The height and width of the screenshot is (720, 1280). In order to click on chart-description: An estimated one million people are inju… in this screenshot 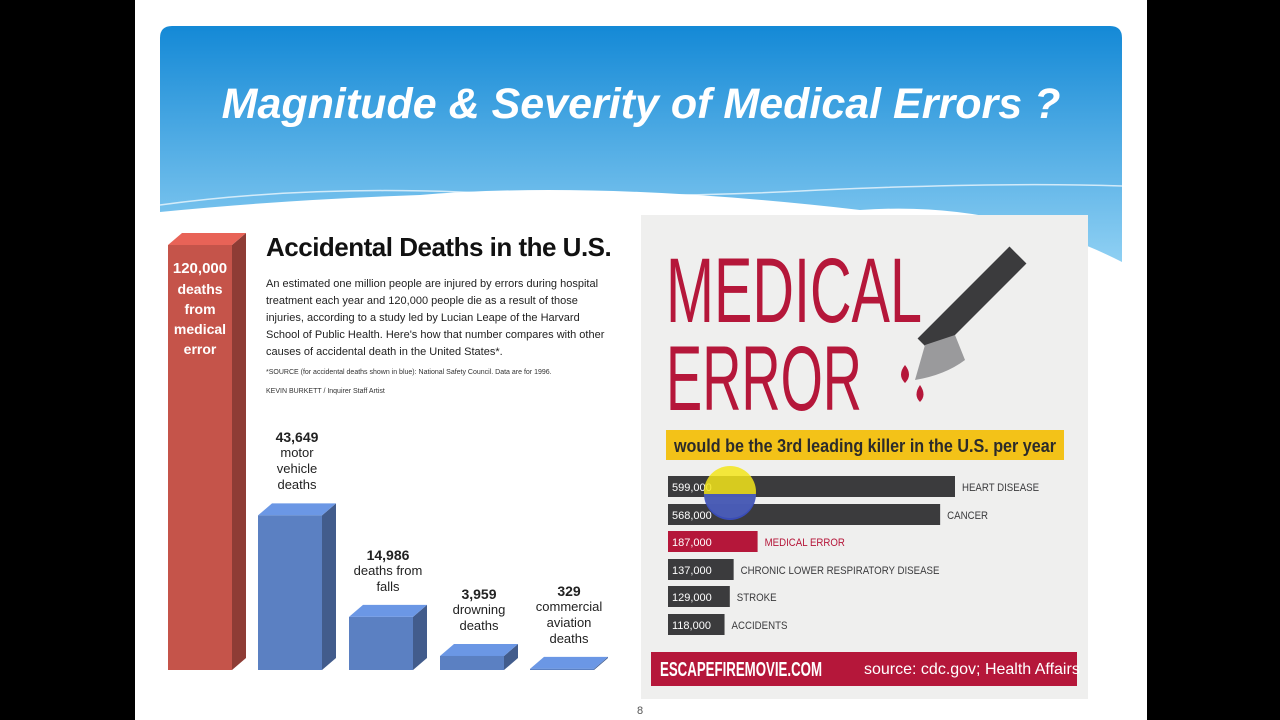, I will do `click(435, 318)`.